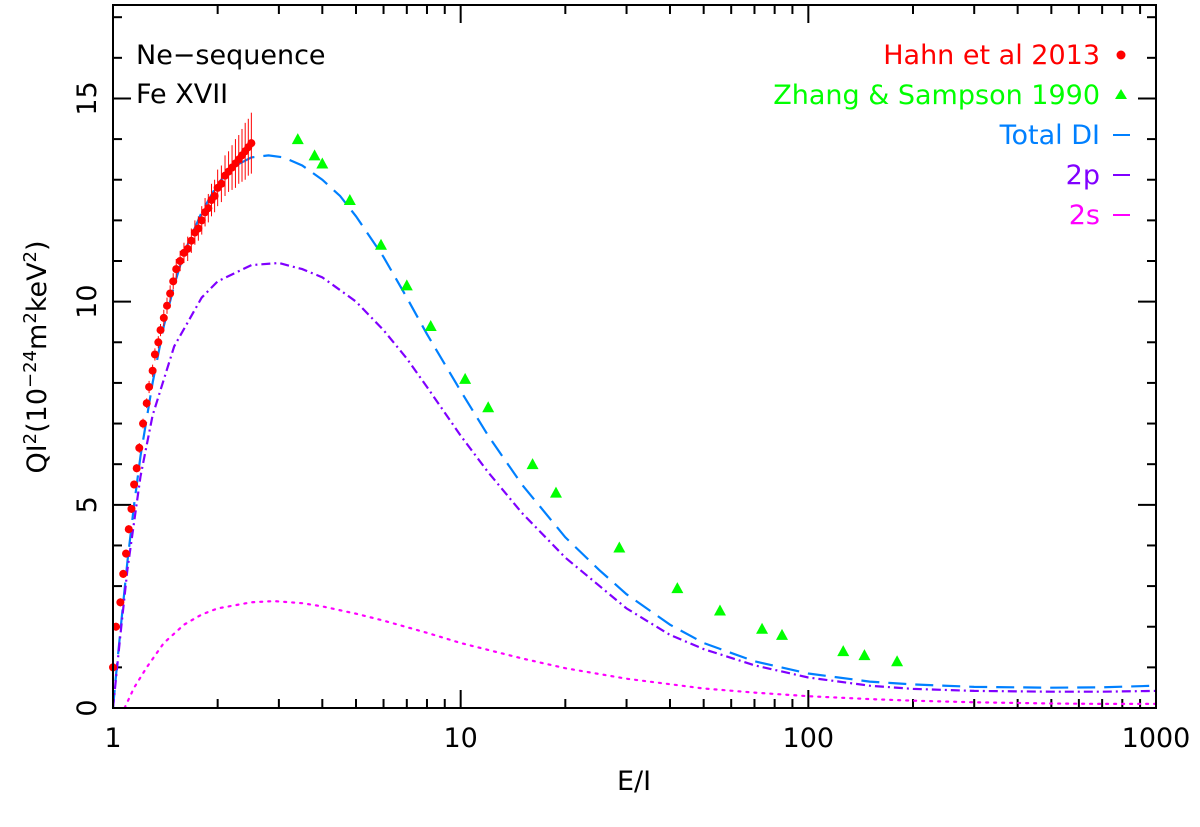 Image resolution: width=1200 pixels, height=827 pixels. What do you see at coordinates (231, 55) in the screenshot?
I see `annotation-sequence: Ne−sequence` at bounding box center [231, 55].